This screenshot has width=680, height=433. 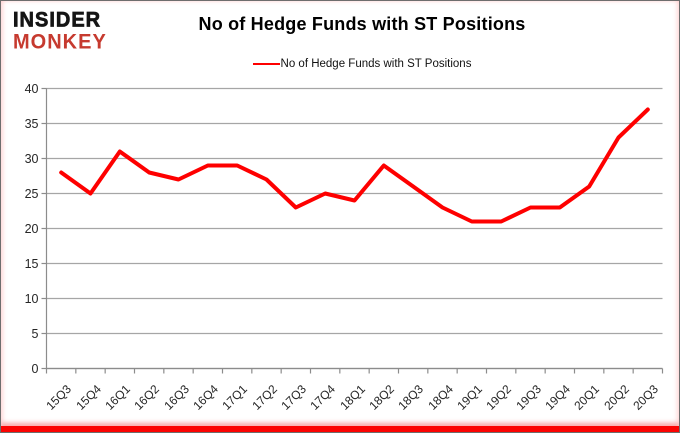 What do you see at coordinates (60, 41) in the screenshot?
I see `logo-word-monkey: MONKEY` at bounding box center [60, 41].